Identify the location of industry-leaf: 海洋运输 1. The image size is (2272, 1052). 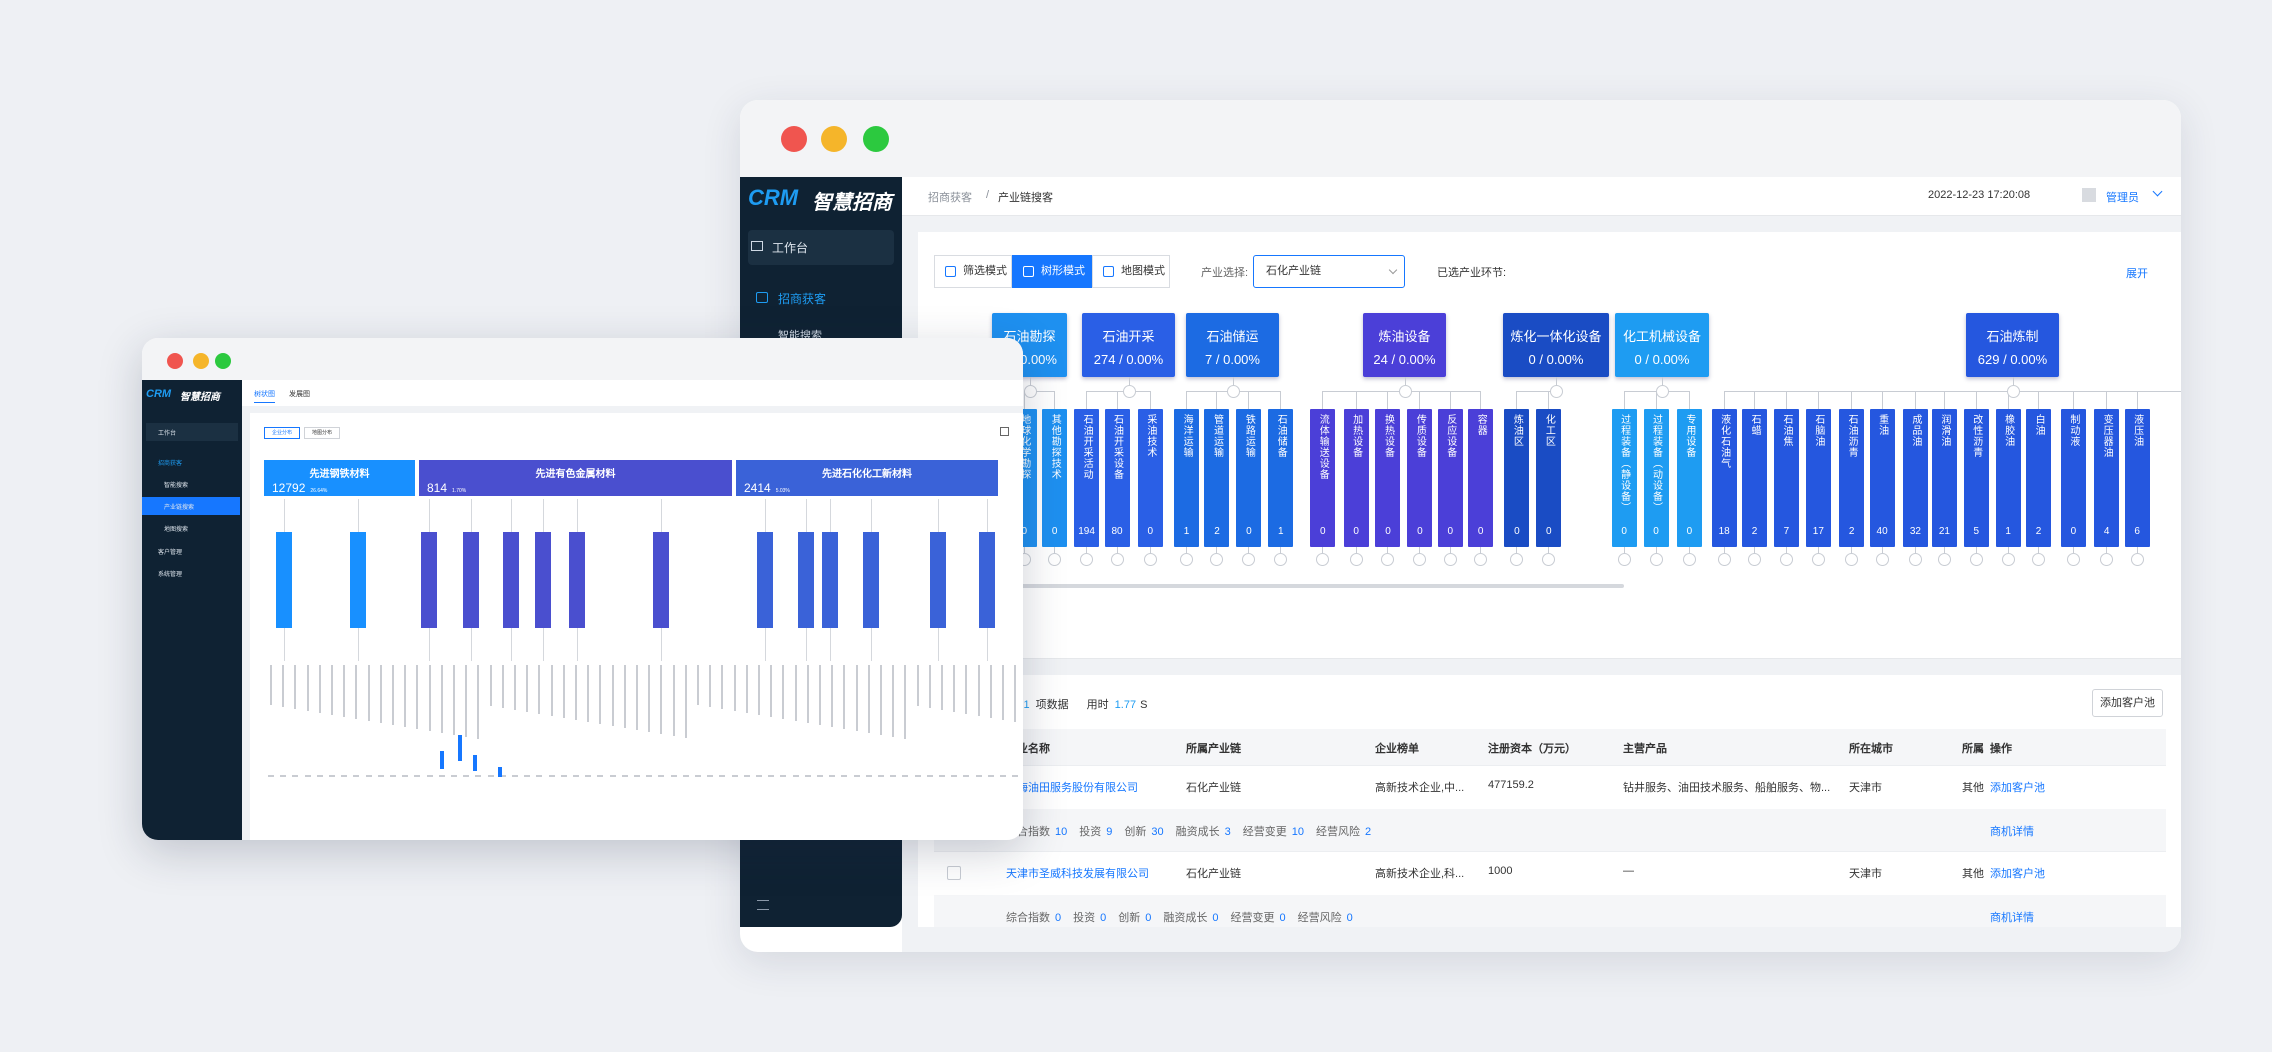
(1187, 478).